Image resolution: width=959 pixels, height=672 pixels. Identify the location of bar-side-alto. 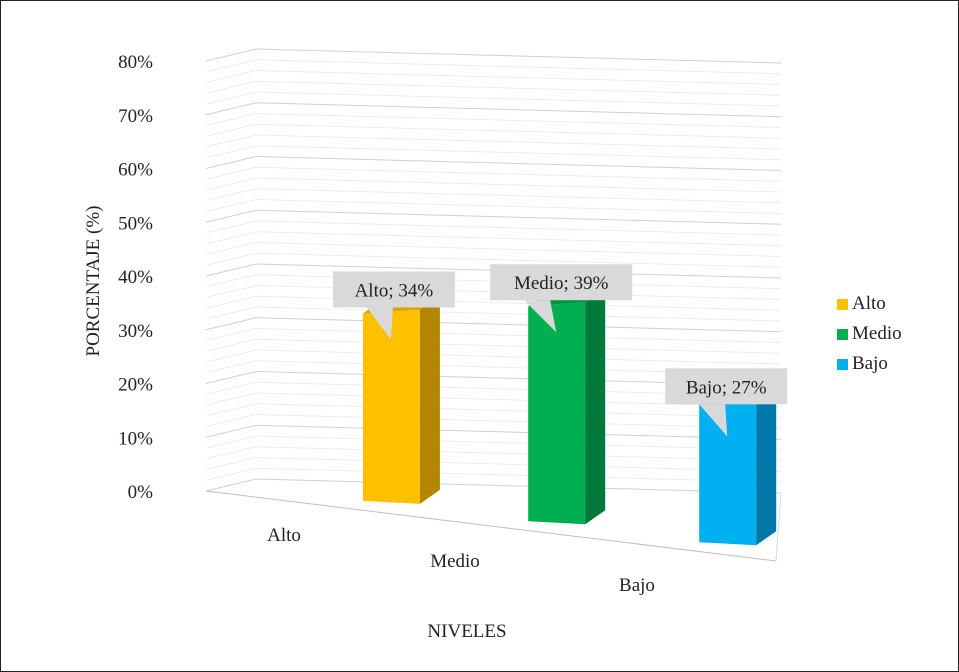
(429, 399).